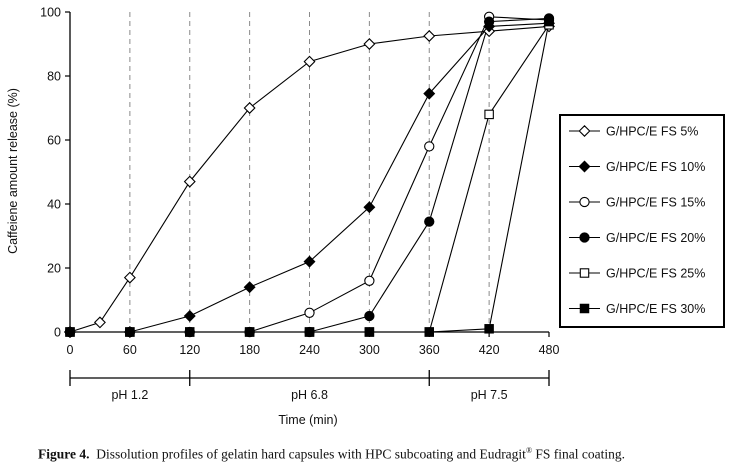 The width and height of the screenshot is (743, 470). What do you see at coordinates (50, 13) in the screenshot?
I see `y-tick-label-100: 100` at bounding box center [50, 13].